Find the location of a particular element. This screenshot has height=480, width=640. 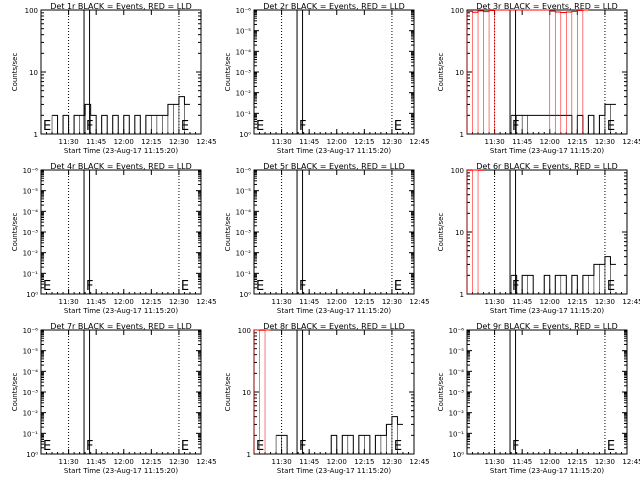

panel-title: Det 3r BLACK = Events, RED = LLD is located at coordinates (547, 6).